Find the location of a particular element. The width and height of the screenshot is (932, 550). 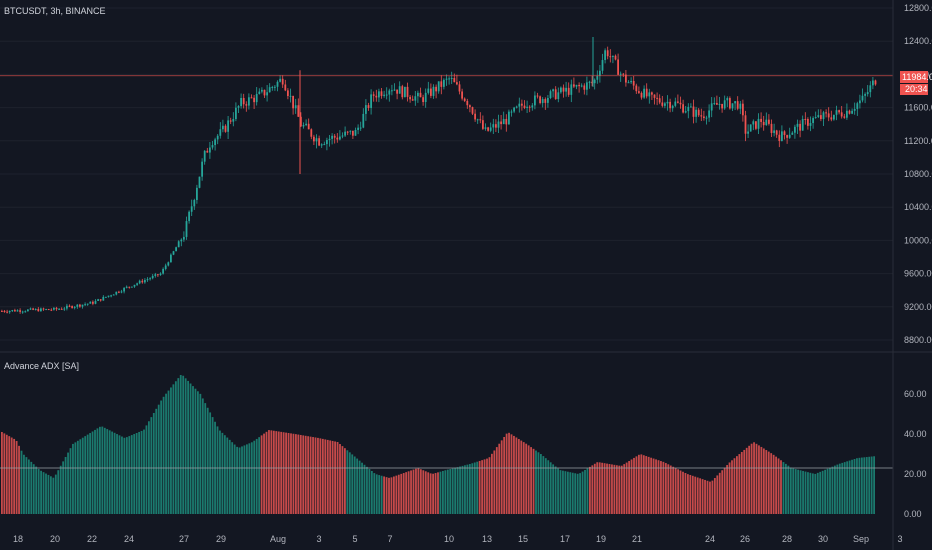

adx-axis: 60.00 40.00 20.00 0.00 is located at coordinates (915, 454).